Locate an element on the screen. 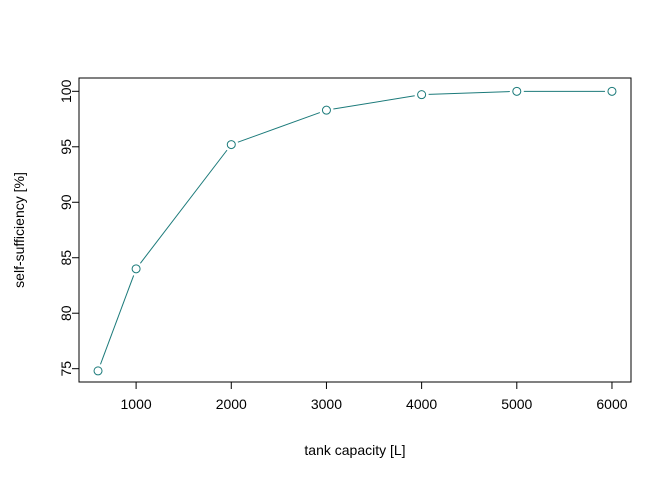  x-tick-label: 1000 is located at coordinates (136, 404).